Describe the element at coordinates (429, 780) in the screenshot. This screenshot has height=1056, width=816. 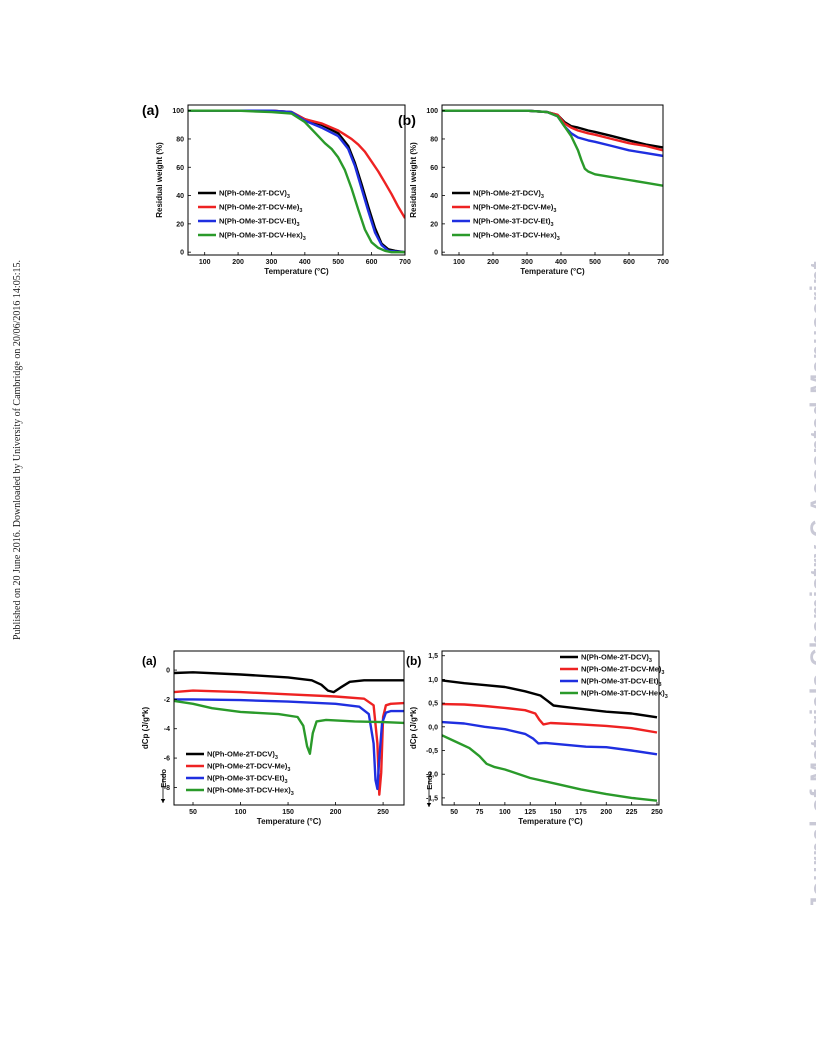
I see `endo-label: Endo` at that location.